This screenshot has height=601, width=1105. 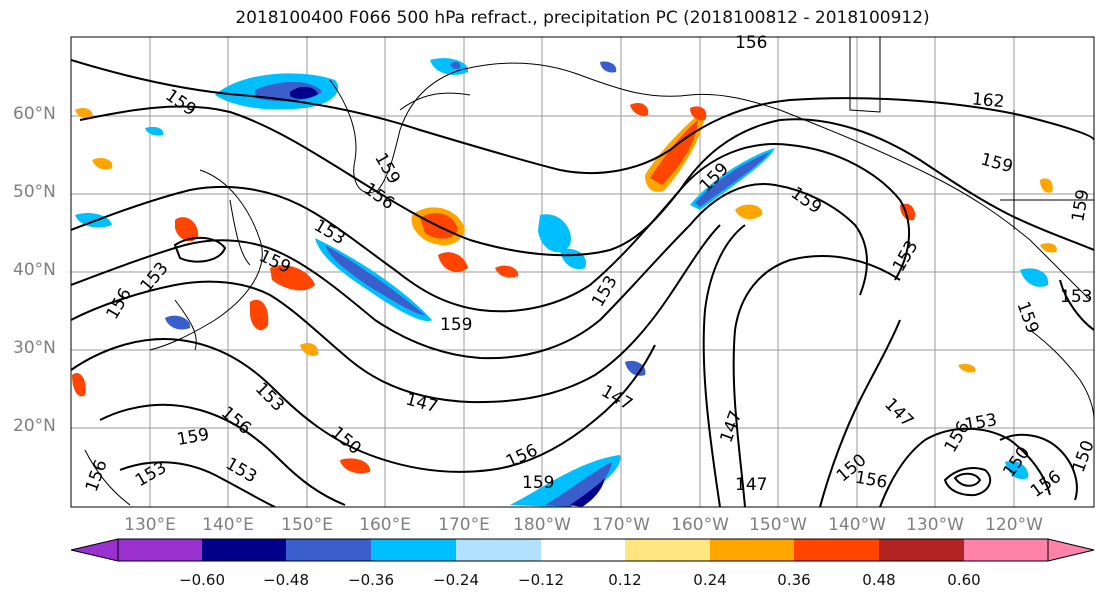 What do you see at coordinates (879, 580) in the screenshot?
I see `colorbar-tick-label: 0.48` at bounding box center [879, 580].